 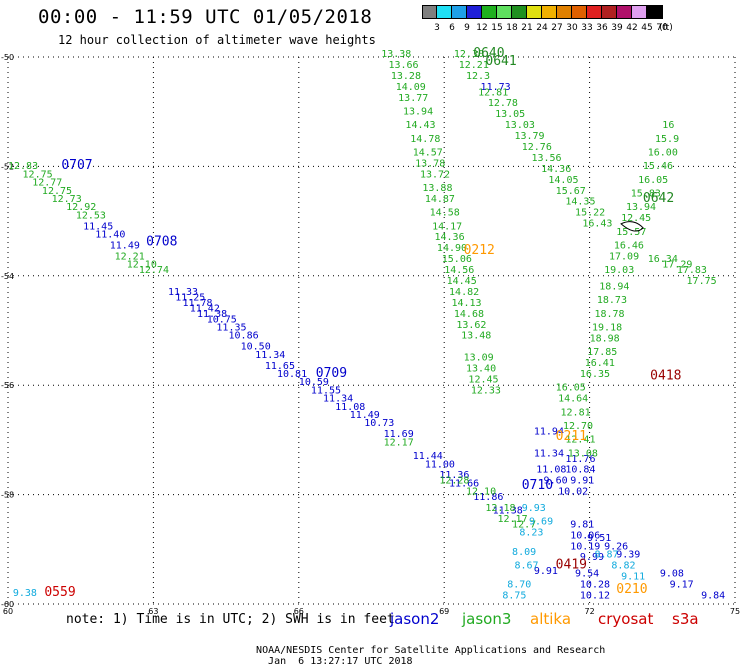 What do you see at coordinates (183, 292) in the screenshot?
I see `jason2-swh-label: 11.33` at bounding box center [183, 292].